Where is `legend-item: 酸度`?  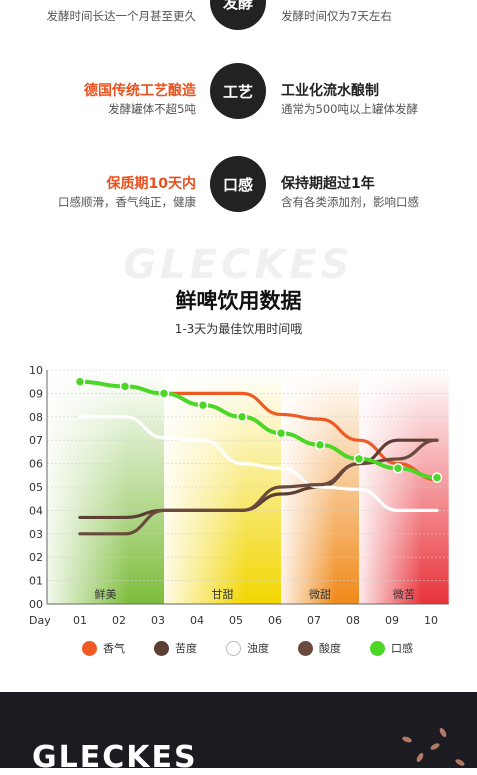
legend-item: 酸度 is located at coordinates (334, 648).